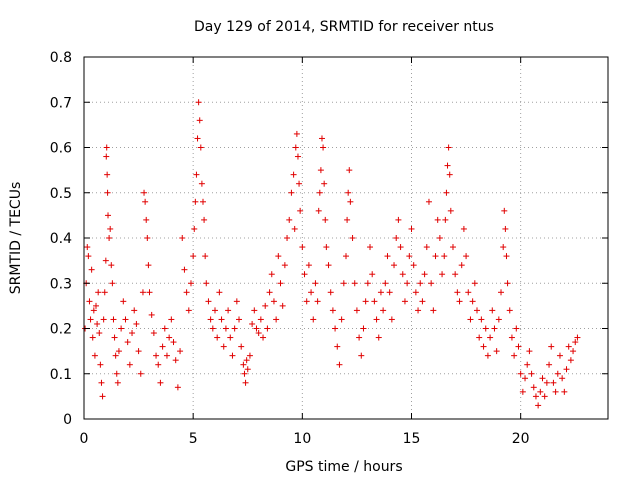 This screenshot has height=480, width=640. I want to click on x-tick-label: 15, so click(412, 439).